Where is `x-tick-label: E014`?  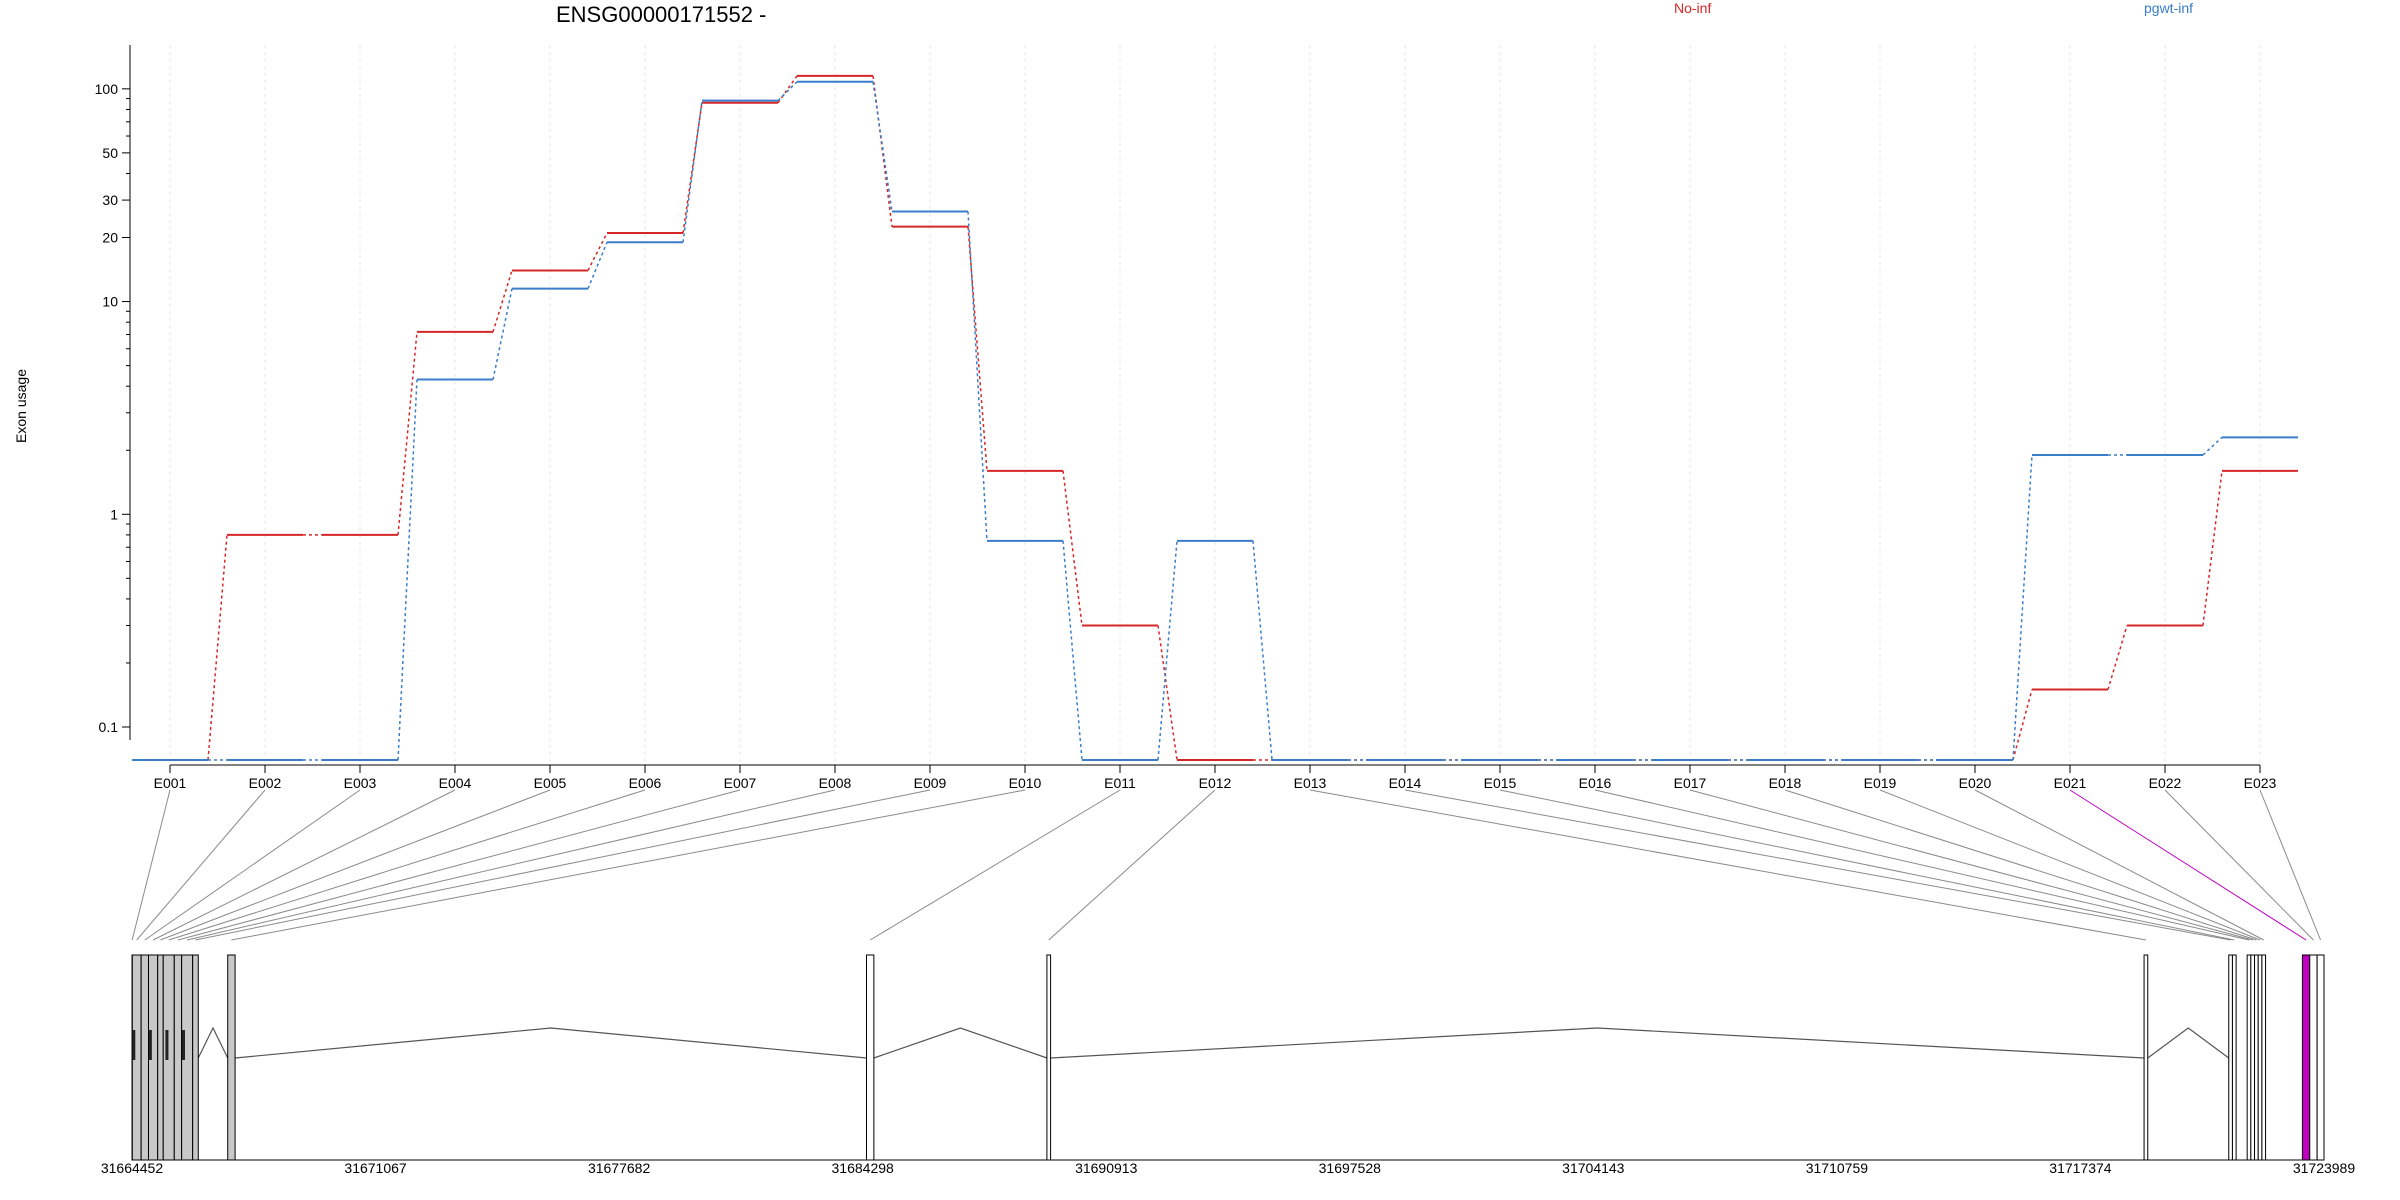 x-tick-label: E014 is located at coordinates (1405, 783).